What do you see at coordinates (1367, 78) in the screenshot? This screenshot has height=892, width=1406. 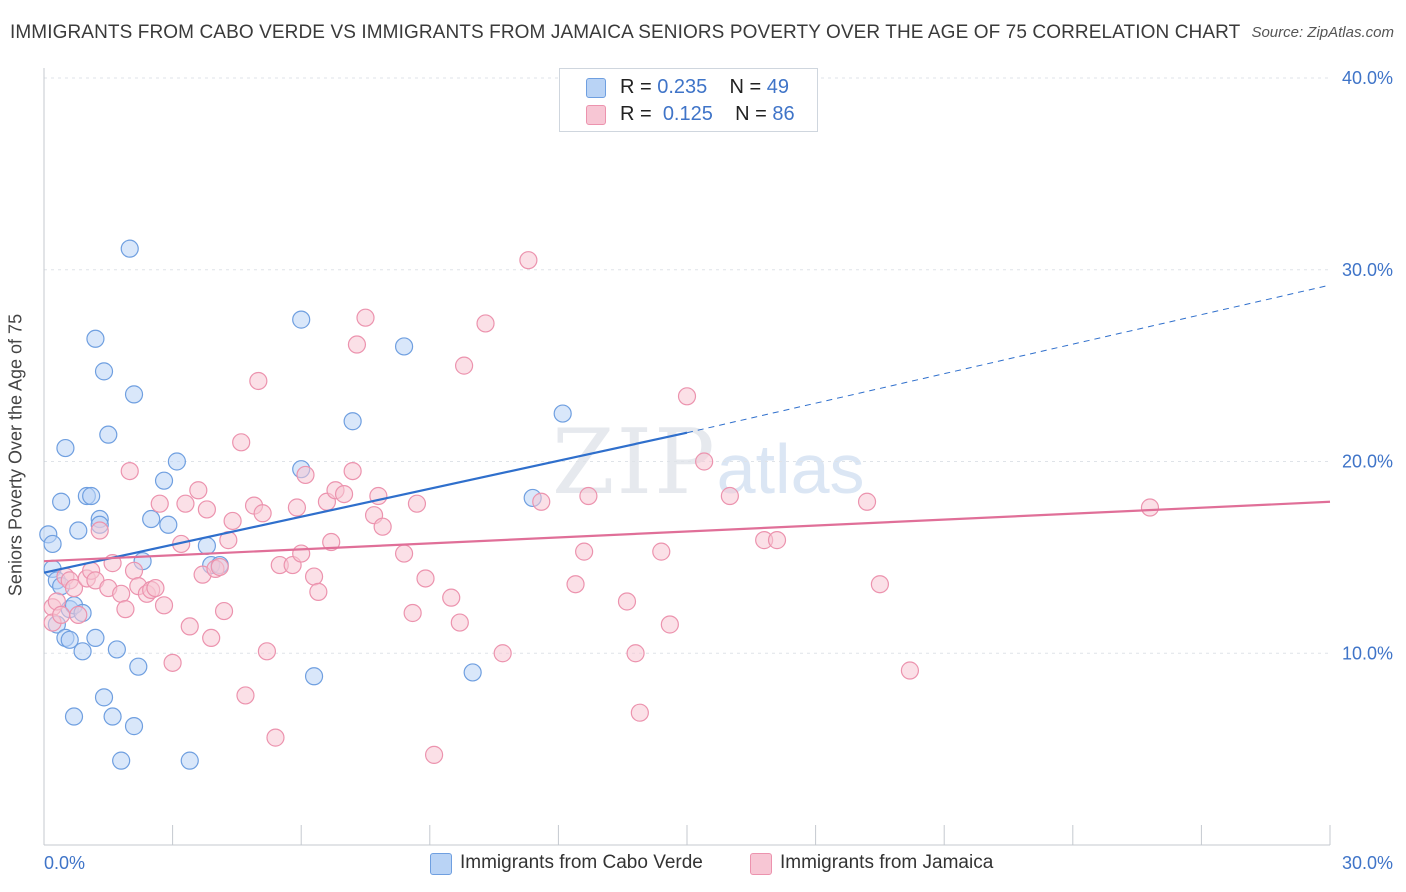 I see `y-tick-label: 40.0%` at bounding box center [1367, 78].